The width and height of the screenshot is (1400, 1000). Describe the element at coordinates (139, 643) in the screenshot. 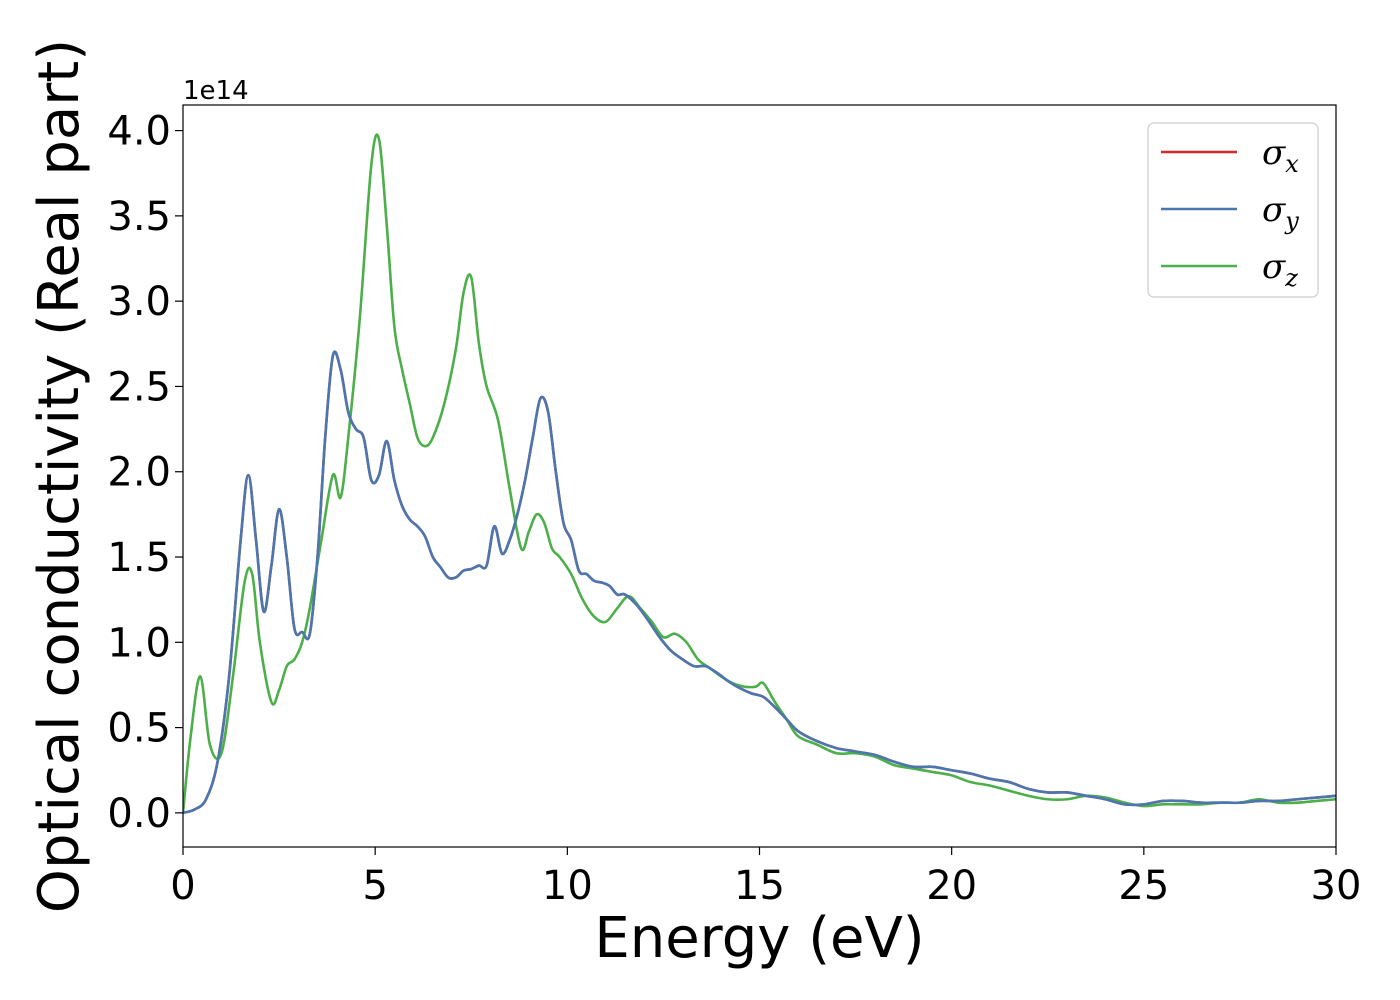

I see `y-tick-label: 1.0` at that location.